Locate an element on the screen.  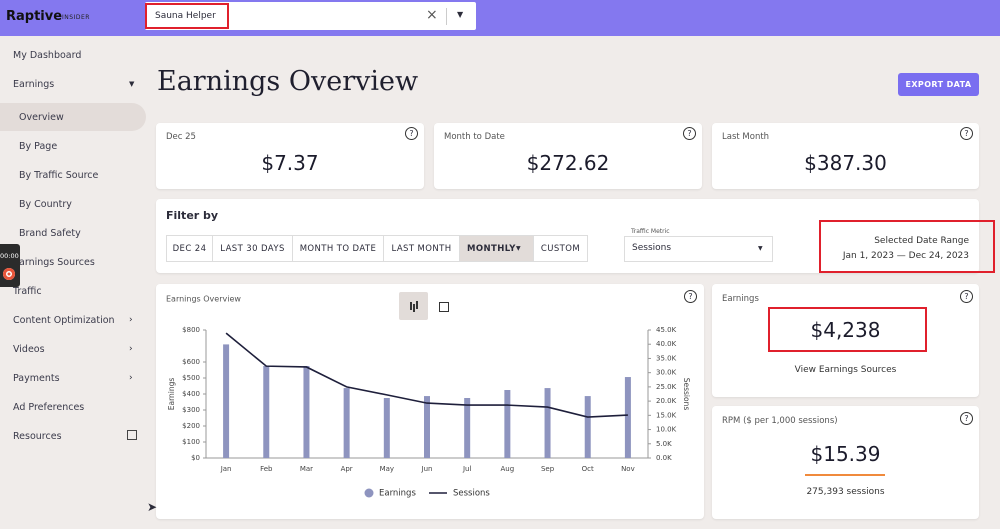
y-tick-label: $500 is located at coordinates (191, 378).